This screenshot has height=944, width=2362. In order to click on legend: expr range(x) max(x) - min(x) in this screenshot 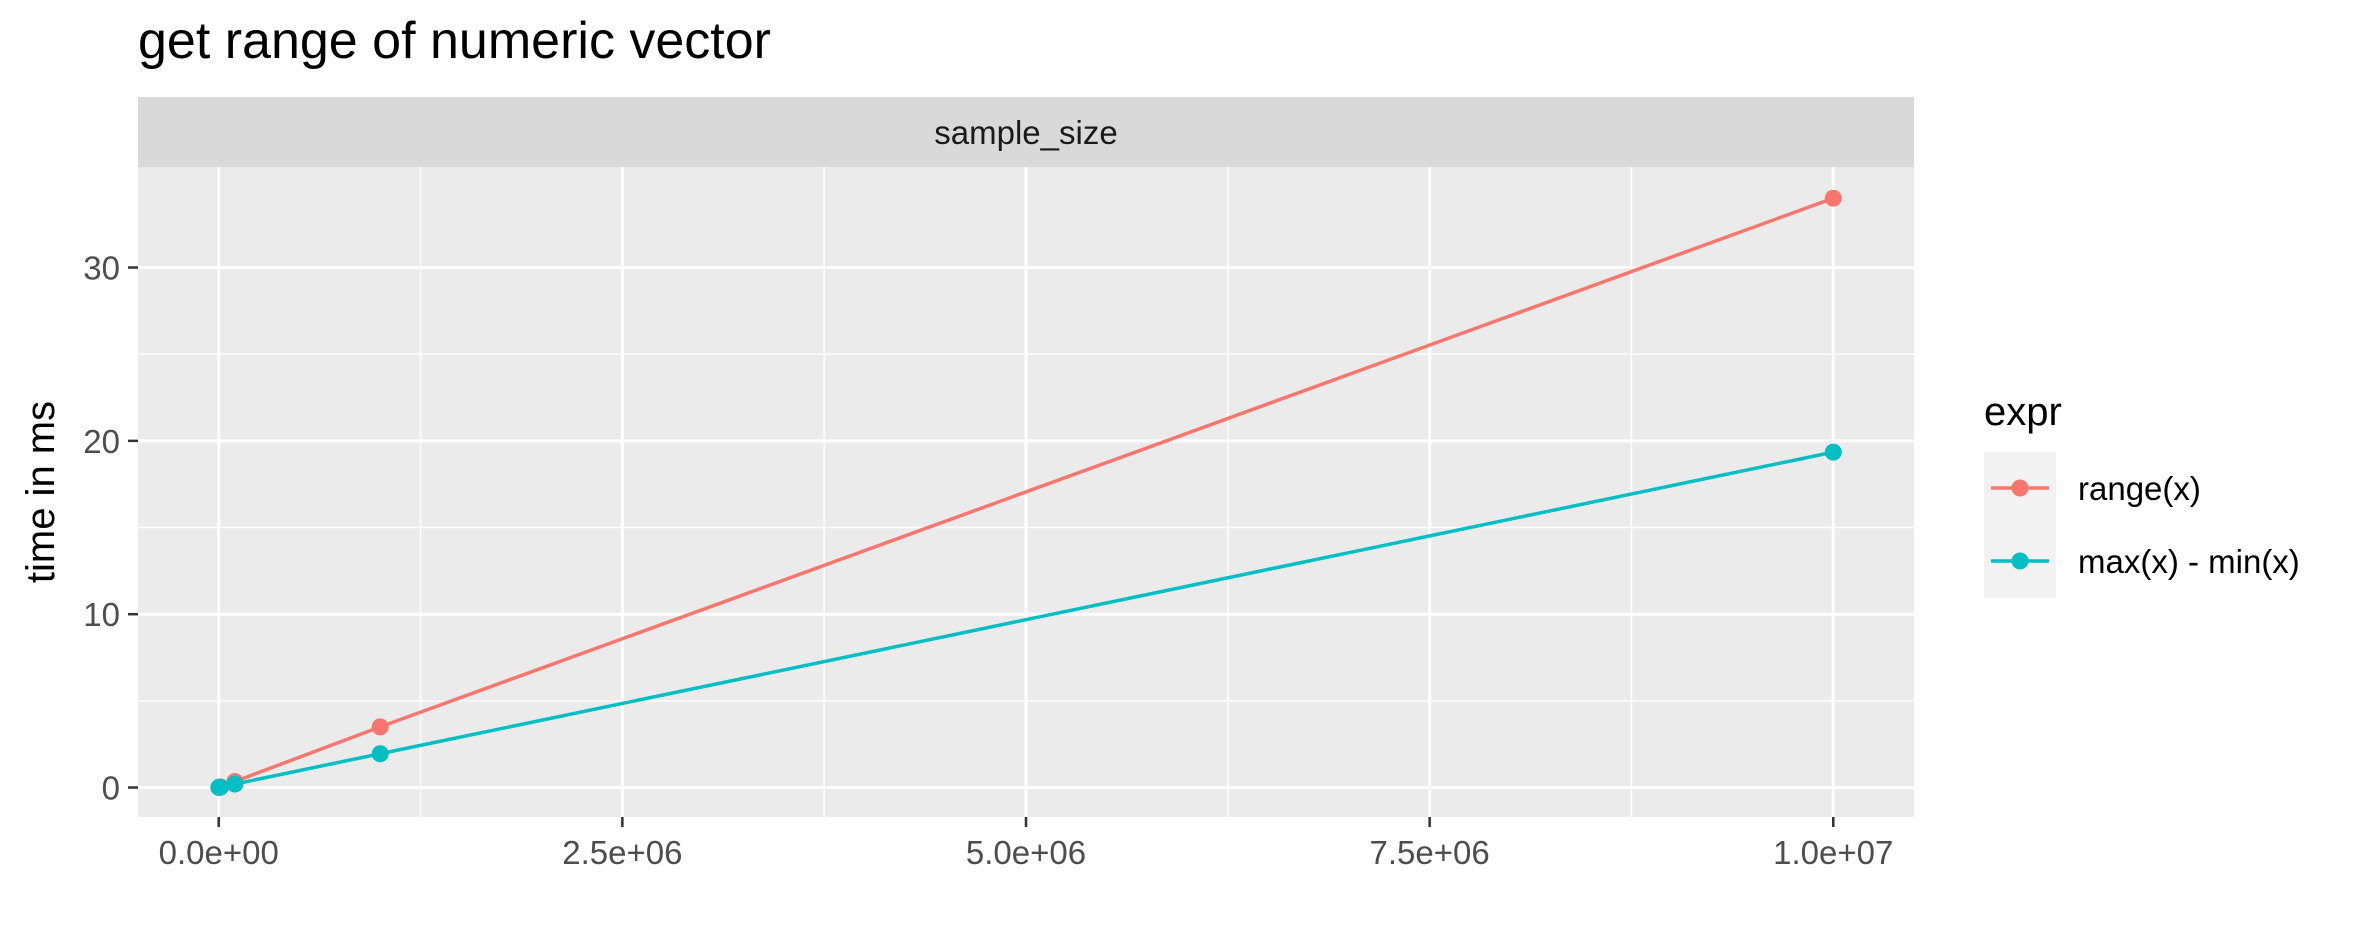, I will do `click(2142, 494)`.